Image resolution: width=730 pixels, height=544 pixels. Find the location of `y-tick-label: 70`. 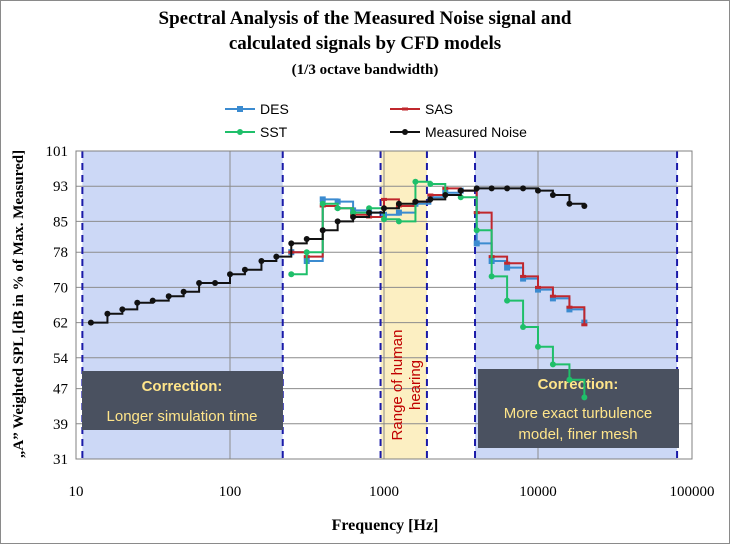

y-tick-label: 70 is located at coordinates (60, 288).